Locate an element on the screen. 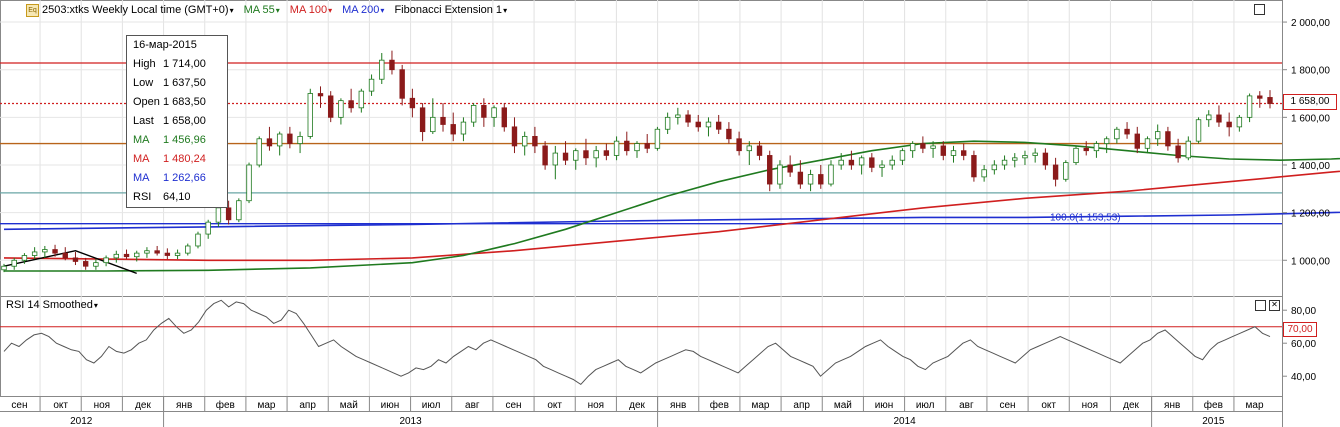 The height and width of the screenshot is (427, 1340). rsi-overbought-tag: 70,00 is located at coordinates (1300, 329).